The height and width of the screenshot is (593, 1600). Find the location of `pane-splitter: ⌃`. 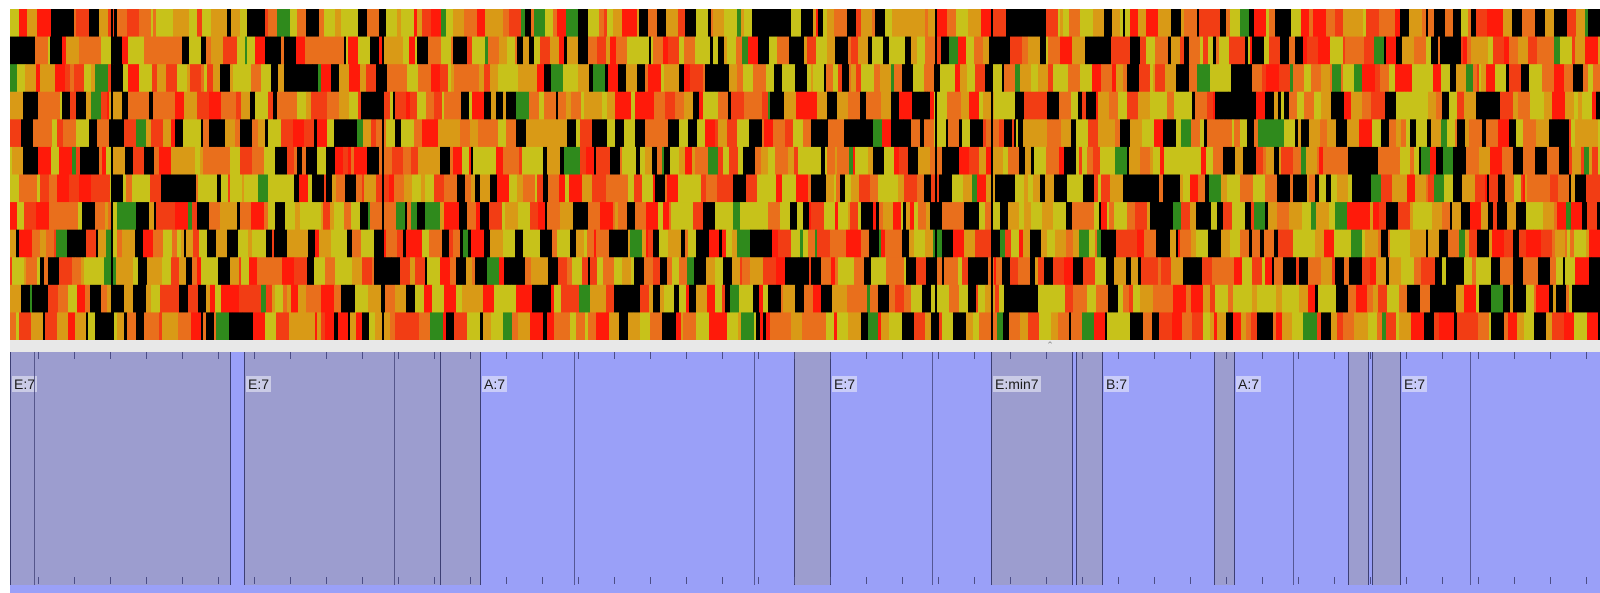

pane-splitter: ⌃ is located at coordinates (805, 346).